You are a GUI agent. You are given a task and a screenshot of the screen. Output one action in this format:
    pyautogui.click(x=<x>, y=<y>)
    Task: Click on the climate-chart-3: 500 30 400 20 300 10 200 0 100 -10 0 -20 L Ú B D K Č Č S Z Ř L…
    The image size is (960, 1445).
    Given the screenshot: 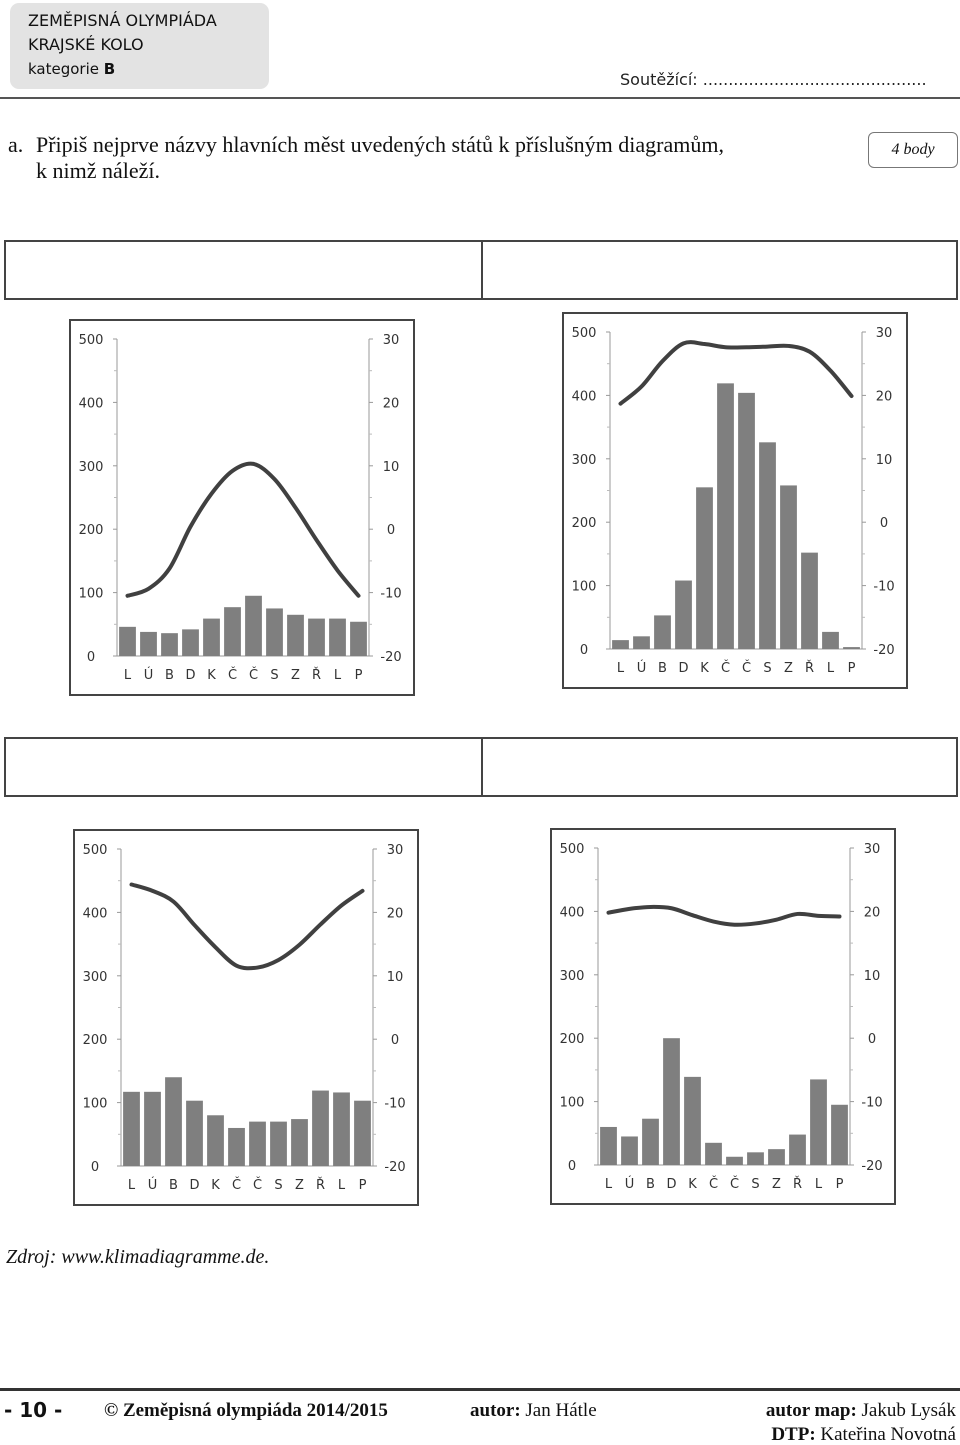 What is the action you would take?
    pyautogui.click(x=246, y=1017)
    